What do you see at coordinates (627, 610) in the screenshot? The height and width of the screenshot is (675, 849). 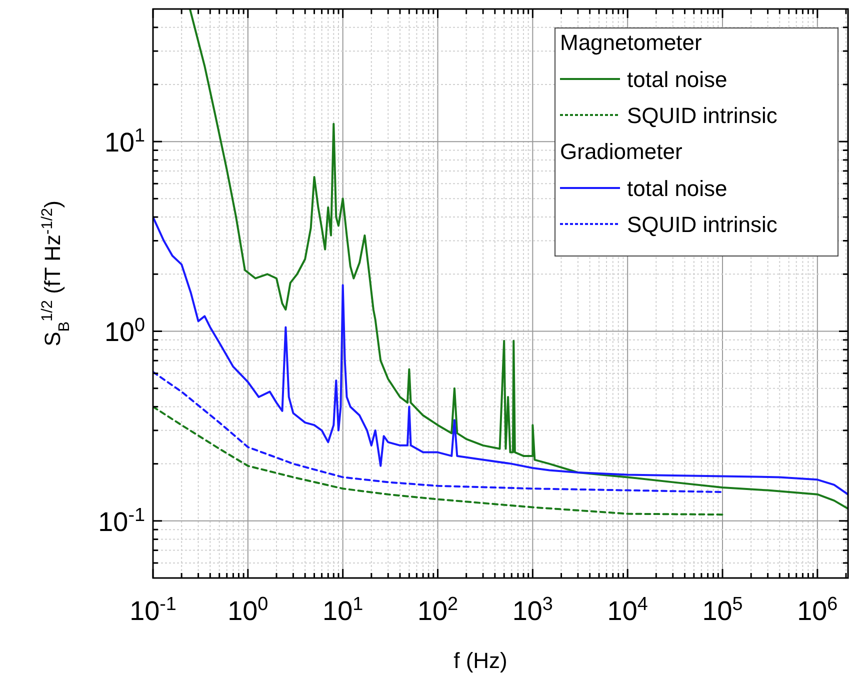 I see `x-tick-label: 10$^{4}$` at bounding box center [627, 610].